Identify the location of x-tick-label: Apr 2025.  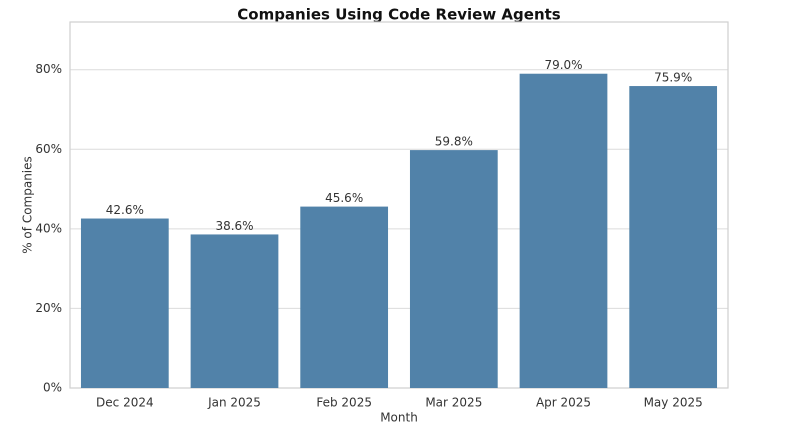
(563, 403).